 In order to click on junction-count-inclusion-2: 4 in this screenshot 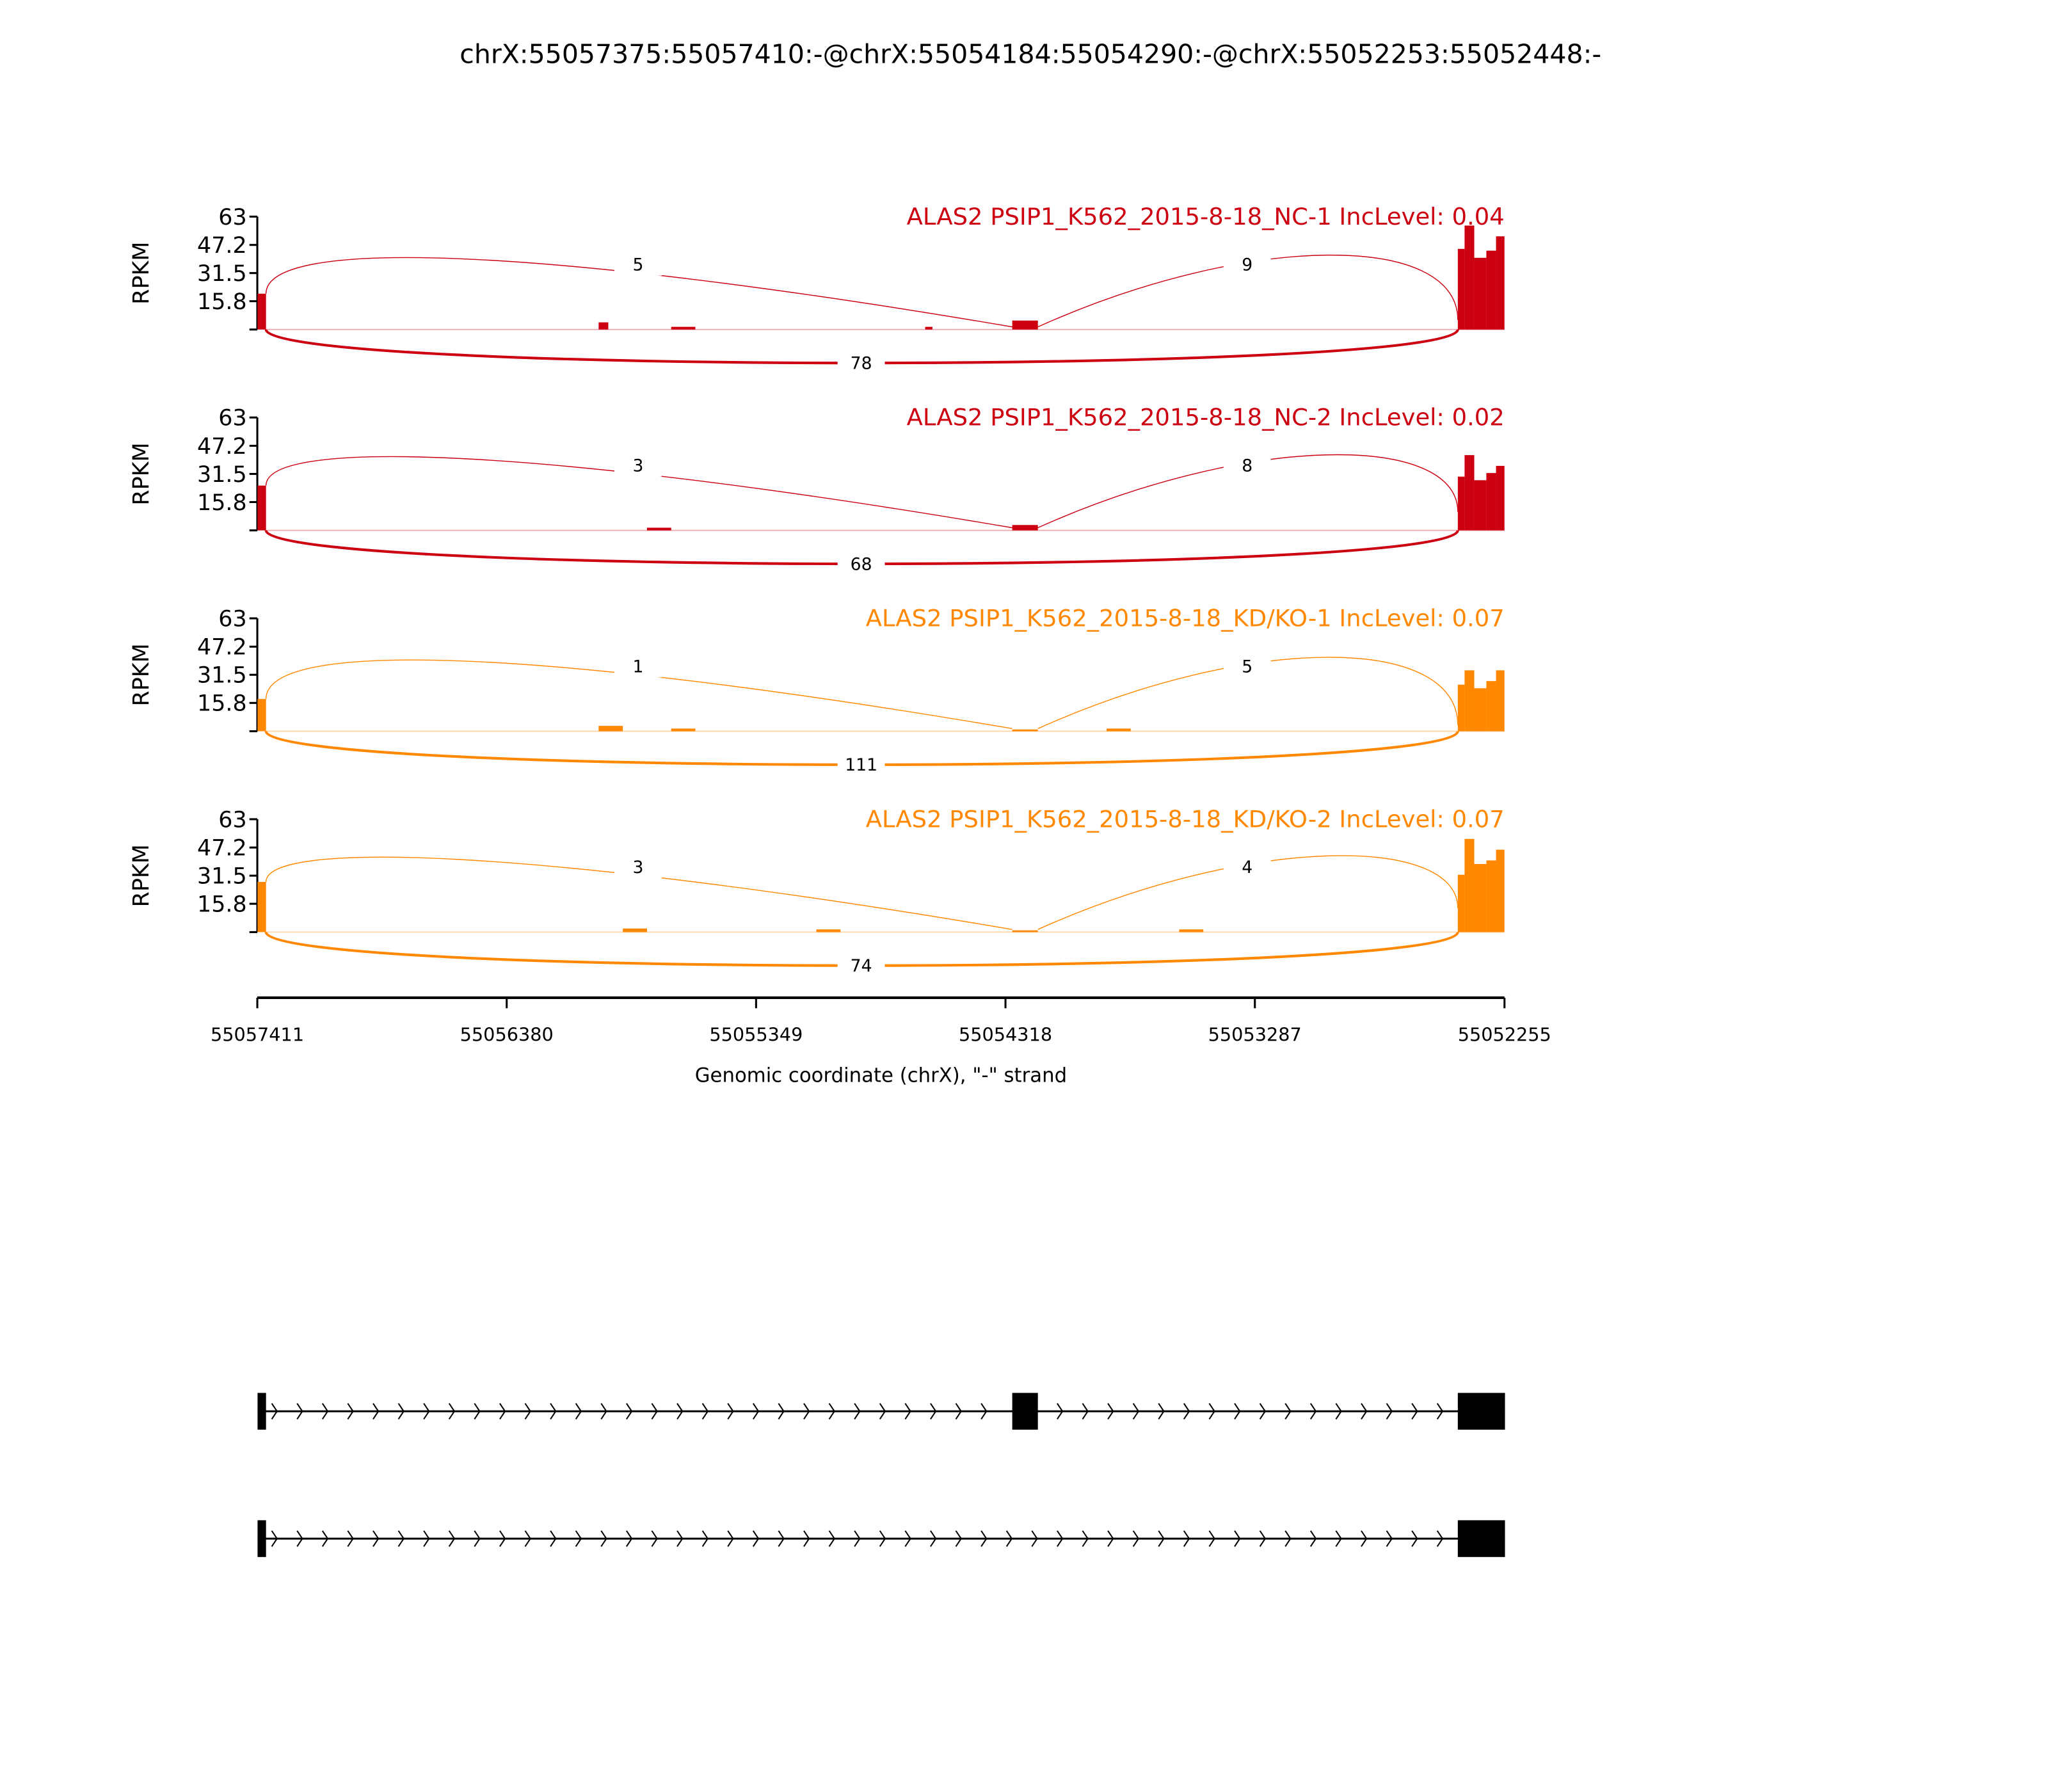, I will do `click(1247, 867)`.